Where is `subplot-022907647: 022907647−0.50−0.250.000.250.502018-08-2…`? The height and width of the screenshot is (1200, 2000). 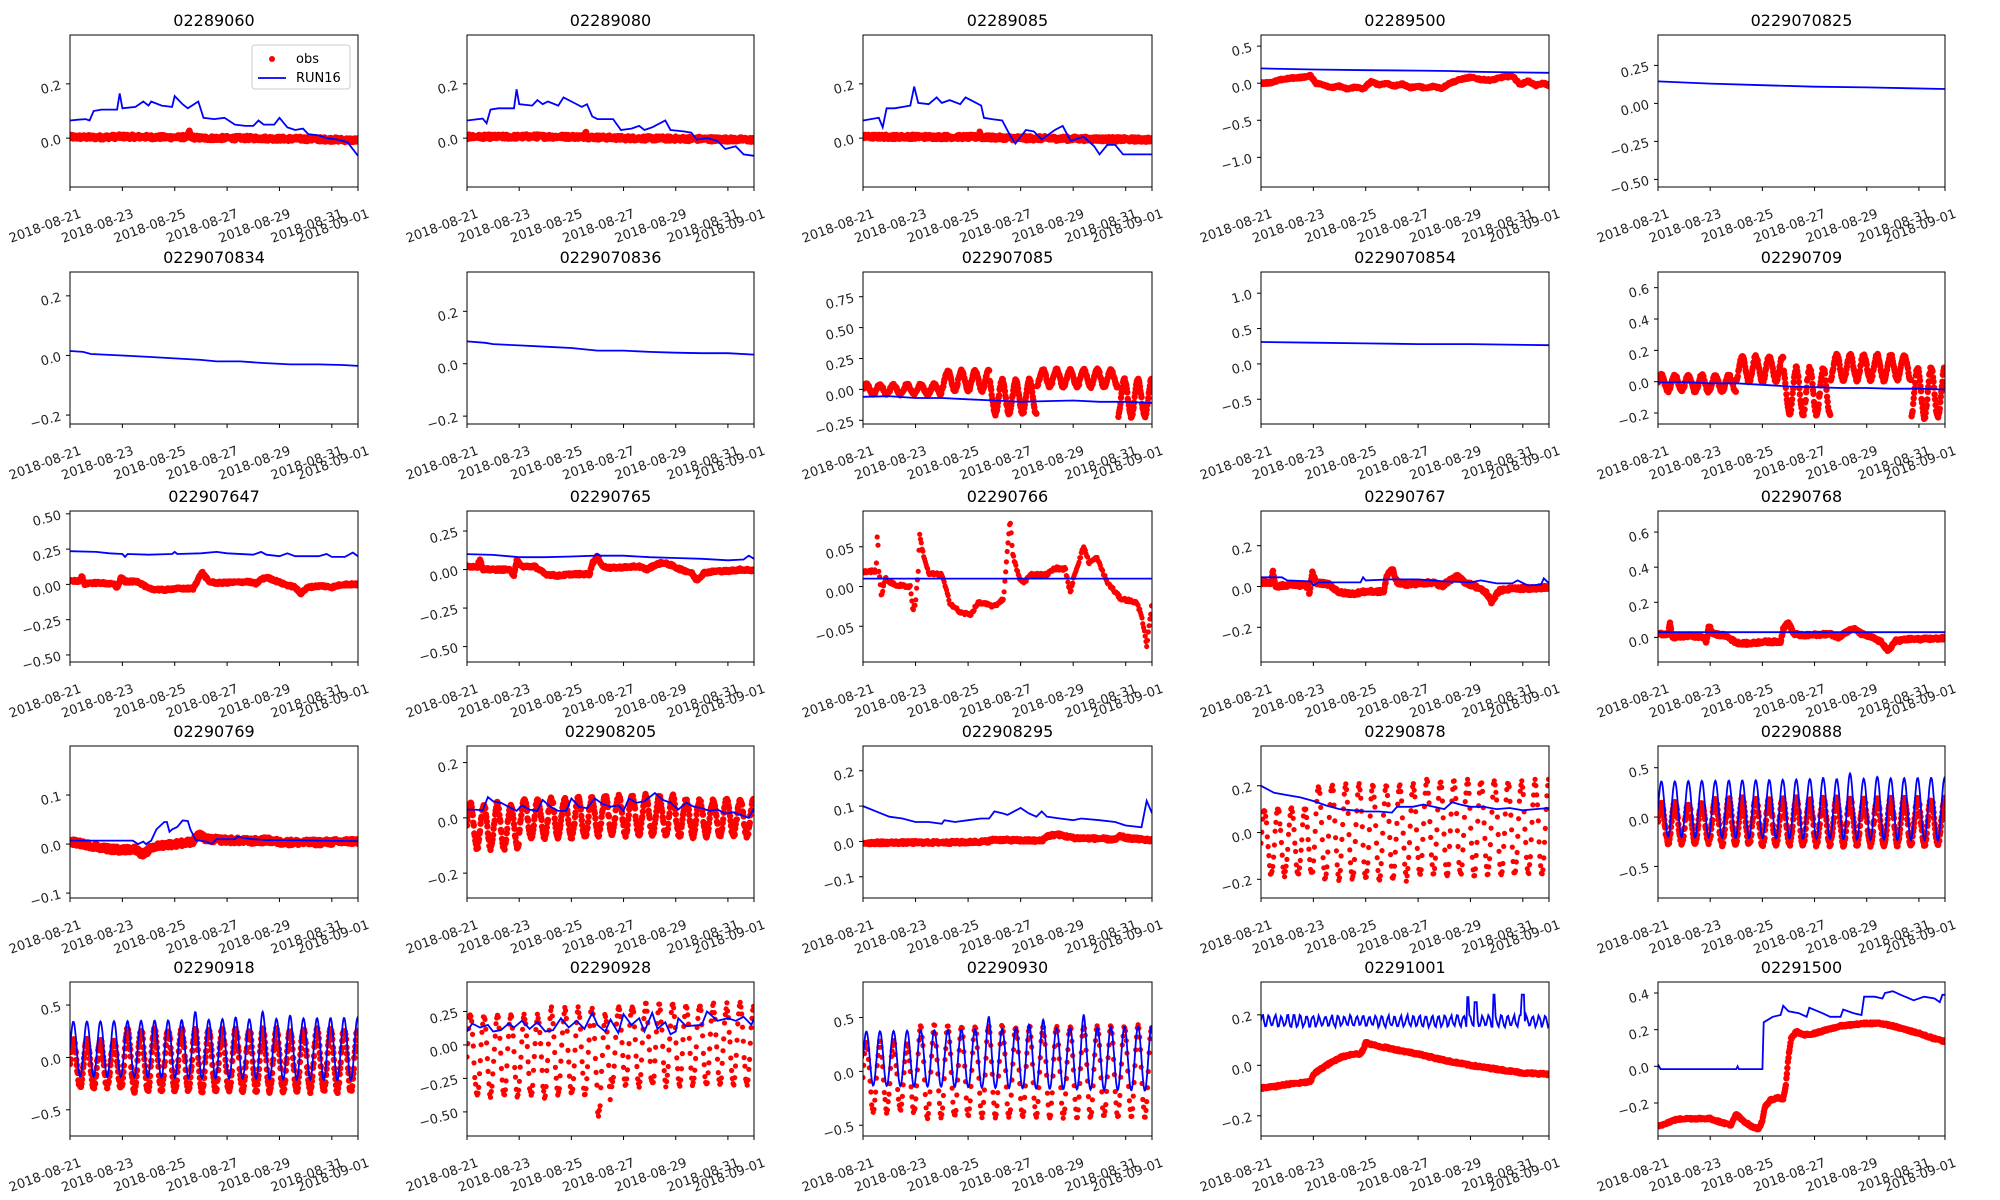
subplot-022907647: 022907647−0.50−0.250.000.250.502018-08-2… is located at coordinates (189, 604).